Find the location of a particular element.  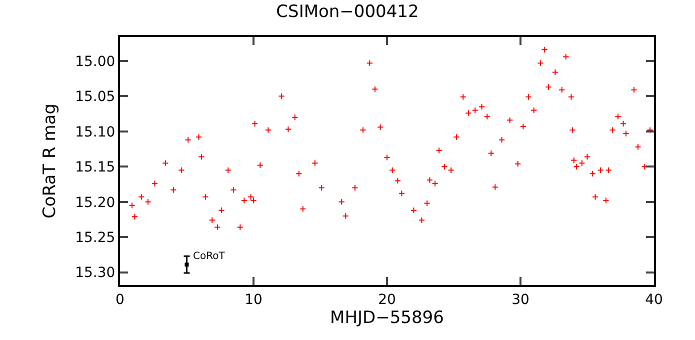

x-tick-label: 30 is located at coordinates (521, 300).